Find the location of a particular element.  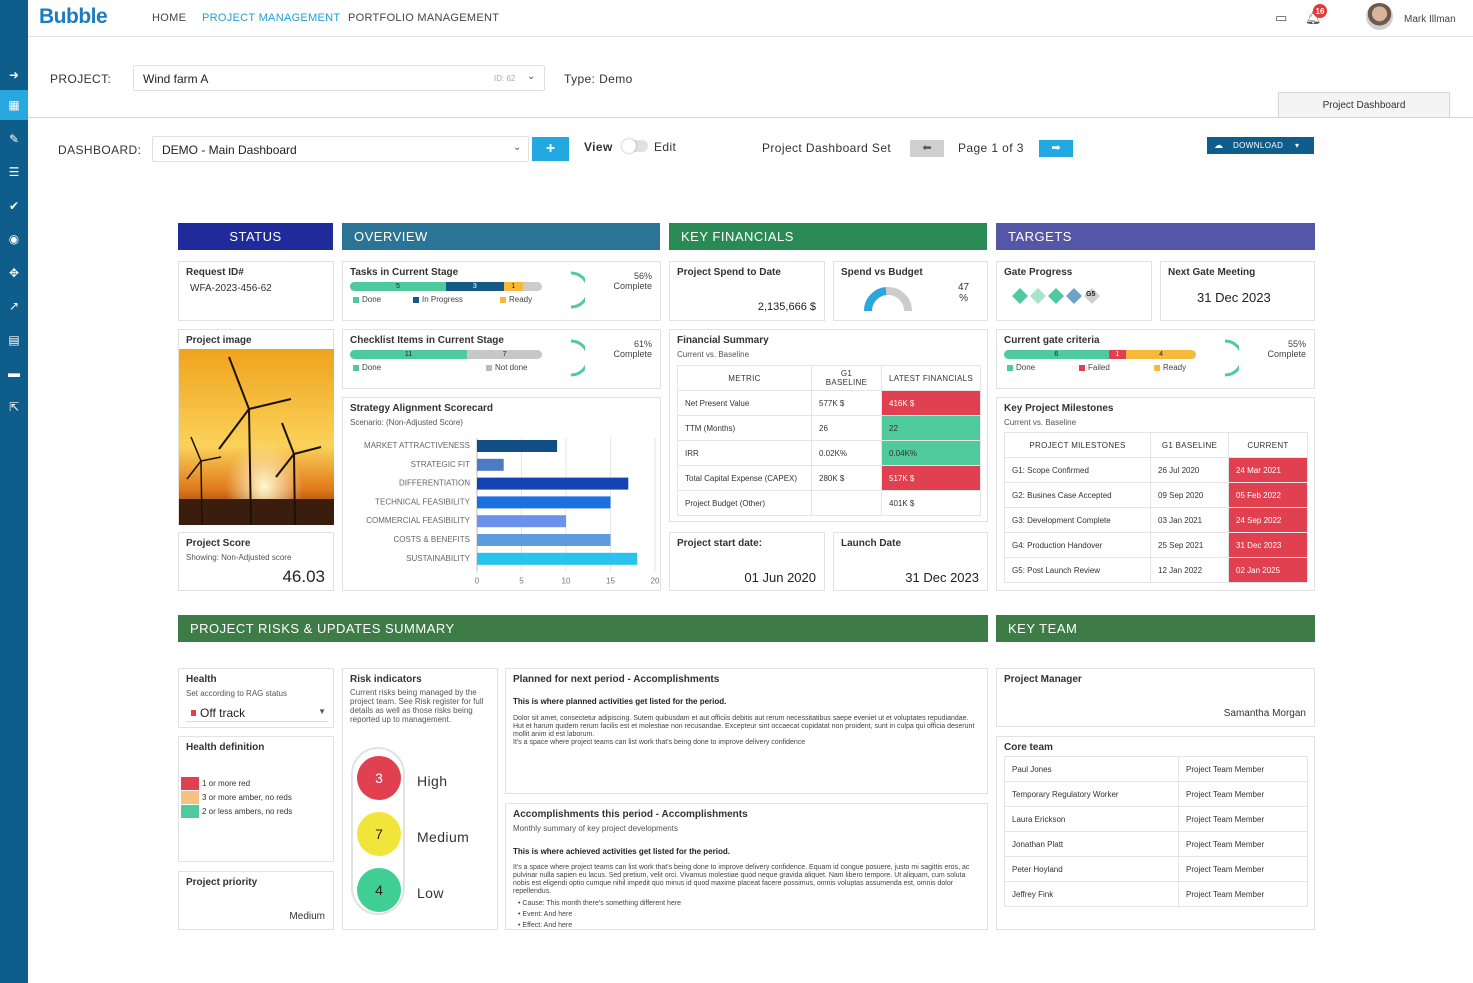

accomp-bullet-3: • Effect: And here is located at coordinates (545, 925).